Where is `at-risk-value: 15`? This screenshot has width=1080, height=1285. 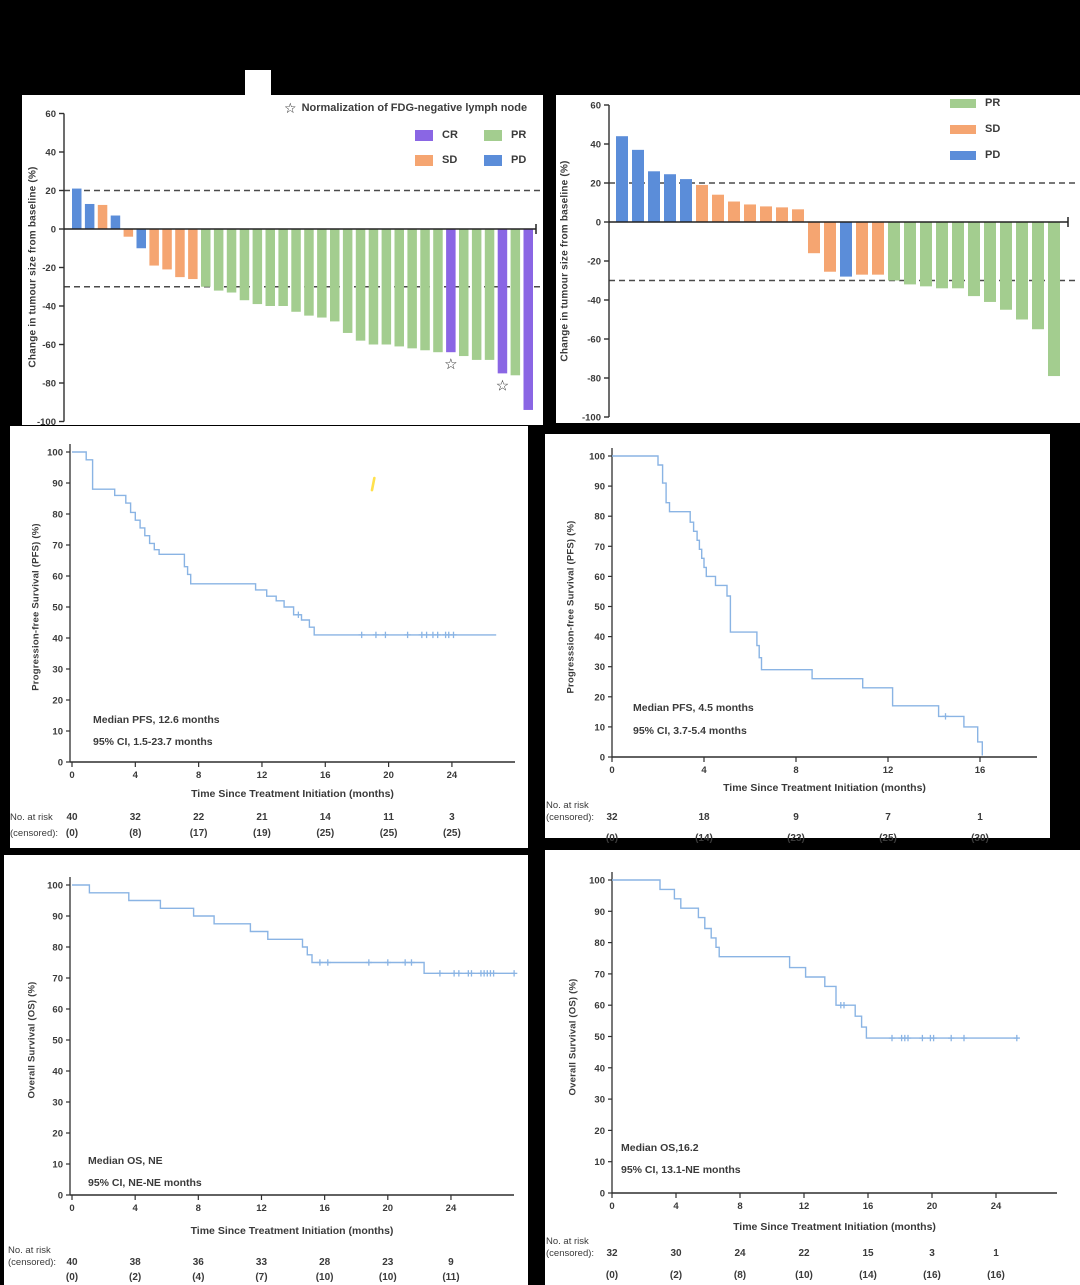
at-risk-value: 15 is located at coordinates (868, 1253).